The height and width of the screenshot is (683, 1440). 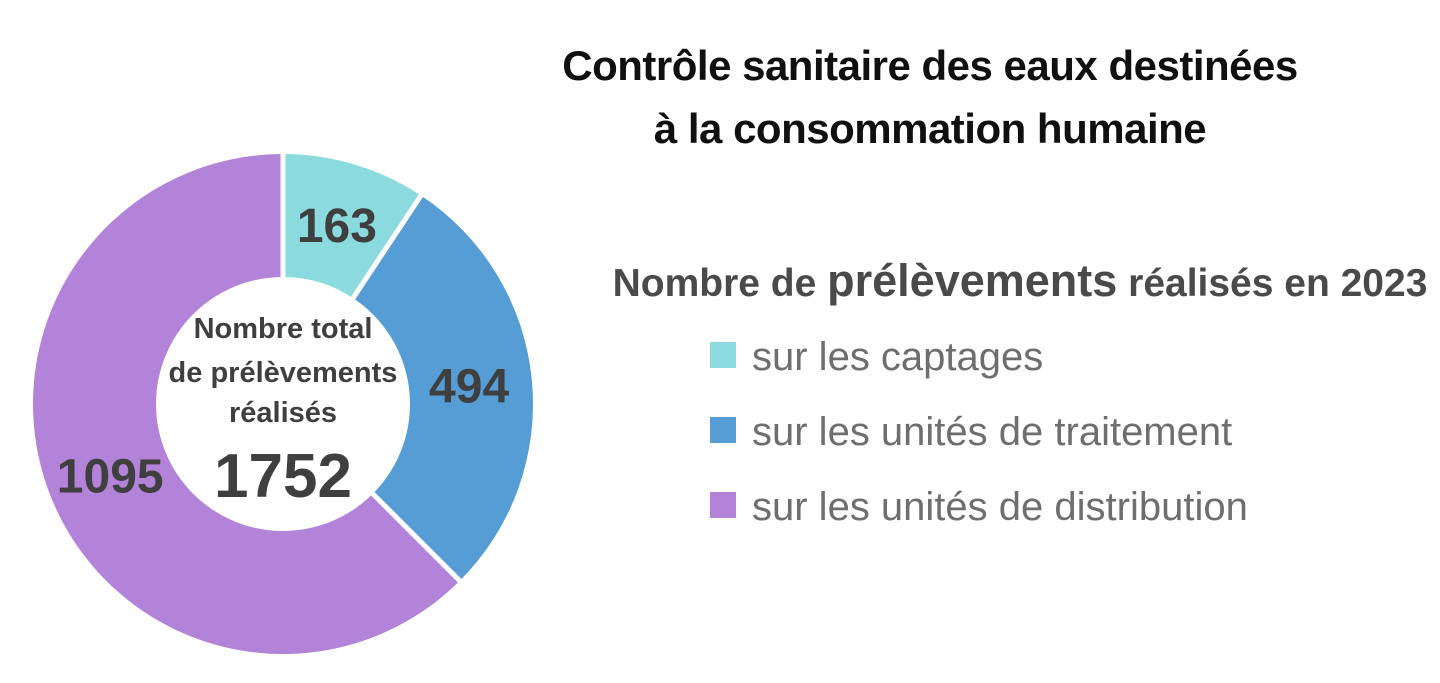 What do you see at coordinates (930, 128) in the screenshot?
I see `page-title-line2: à la consommation humaine` at bounding box center [930, 128].